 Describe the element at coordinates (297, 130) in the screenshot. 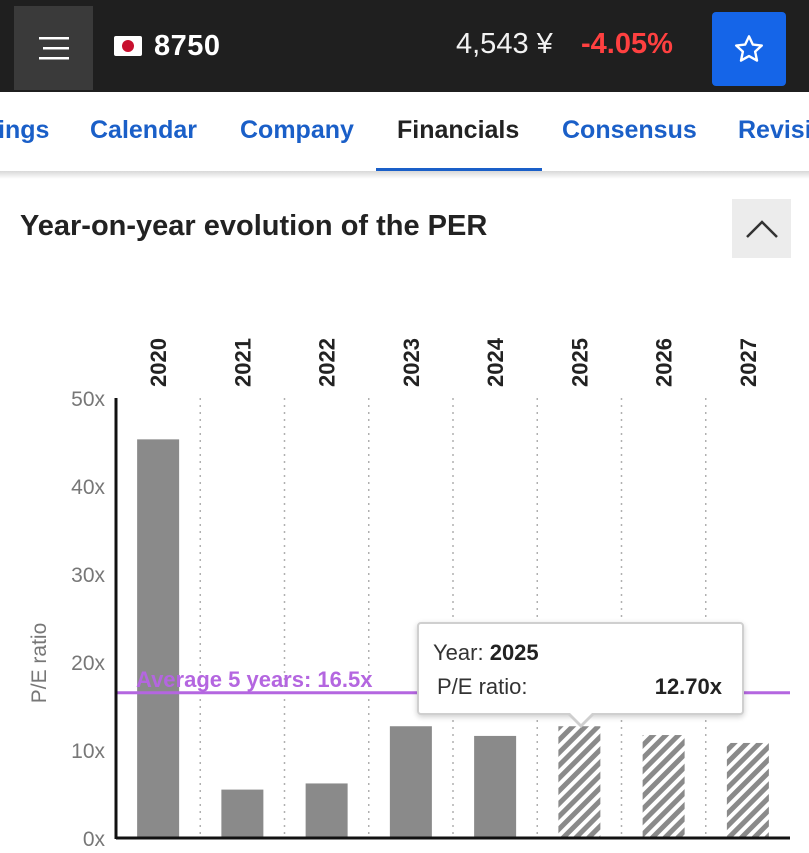

I see `tab-company: Company` at that location.